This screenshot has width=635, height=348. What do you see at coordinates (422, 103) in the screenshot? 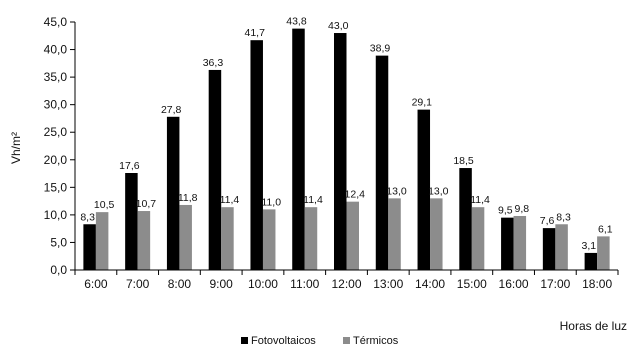
I see `data-label-fotovoltaicos: 29,1` at bounding box center [422, 103].